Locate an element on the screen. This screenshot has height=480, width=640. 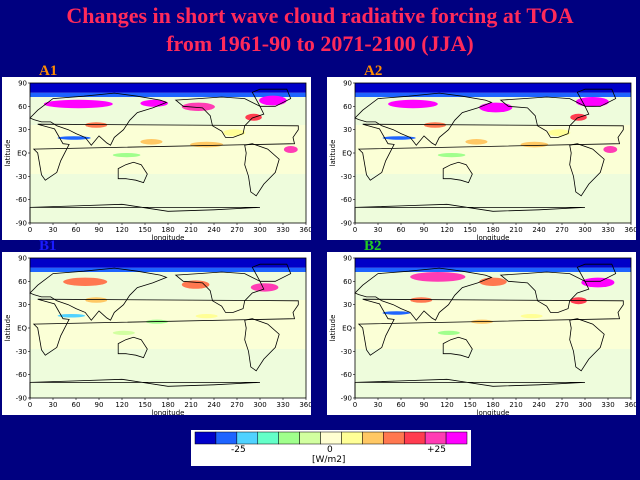
legend-tick-right: +25 is located at coordinates (436, 450).